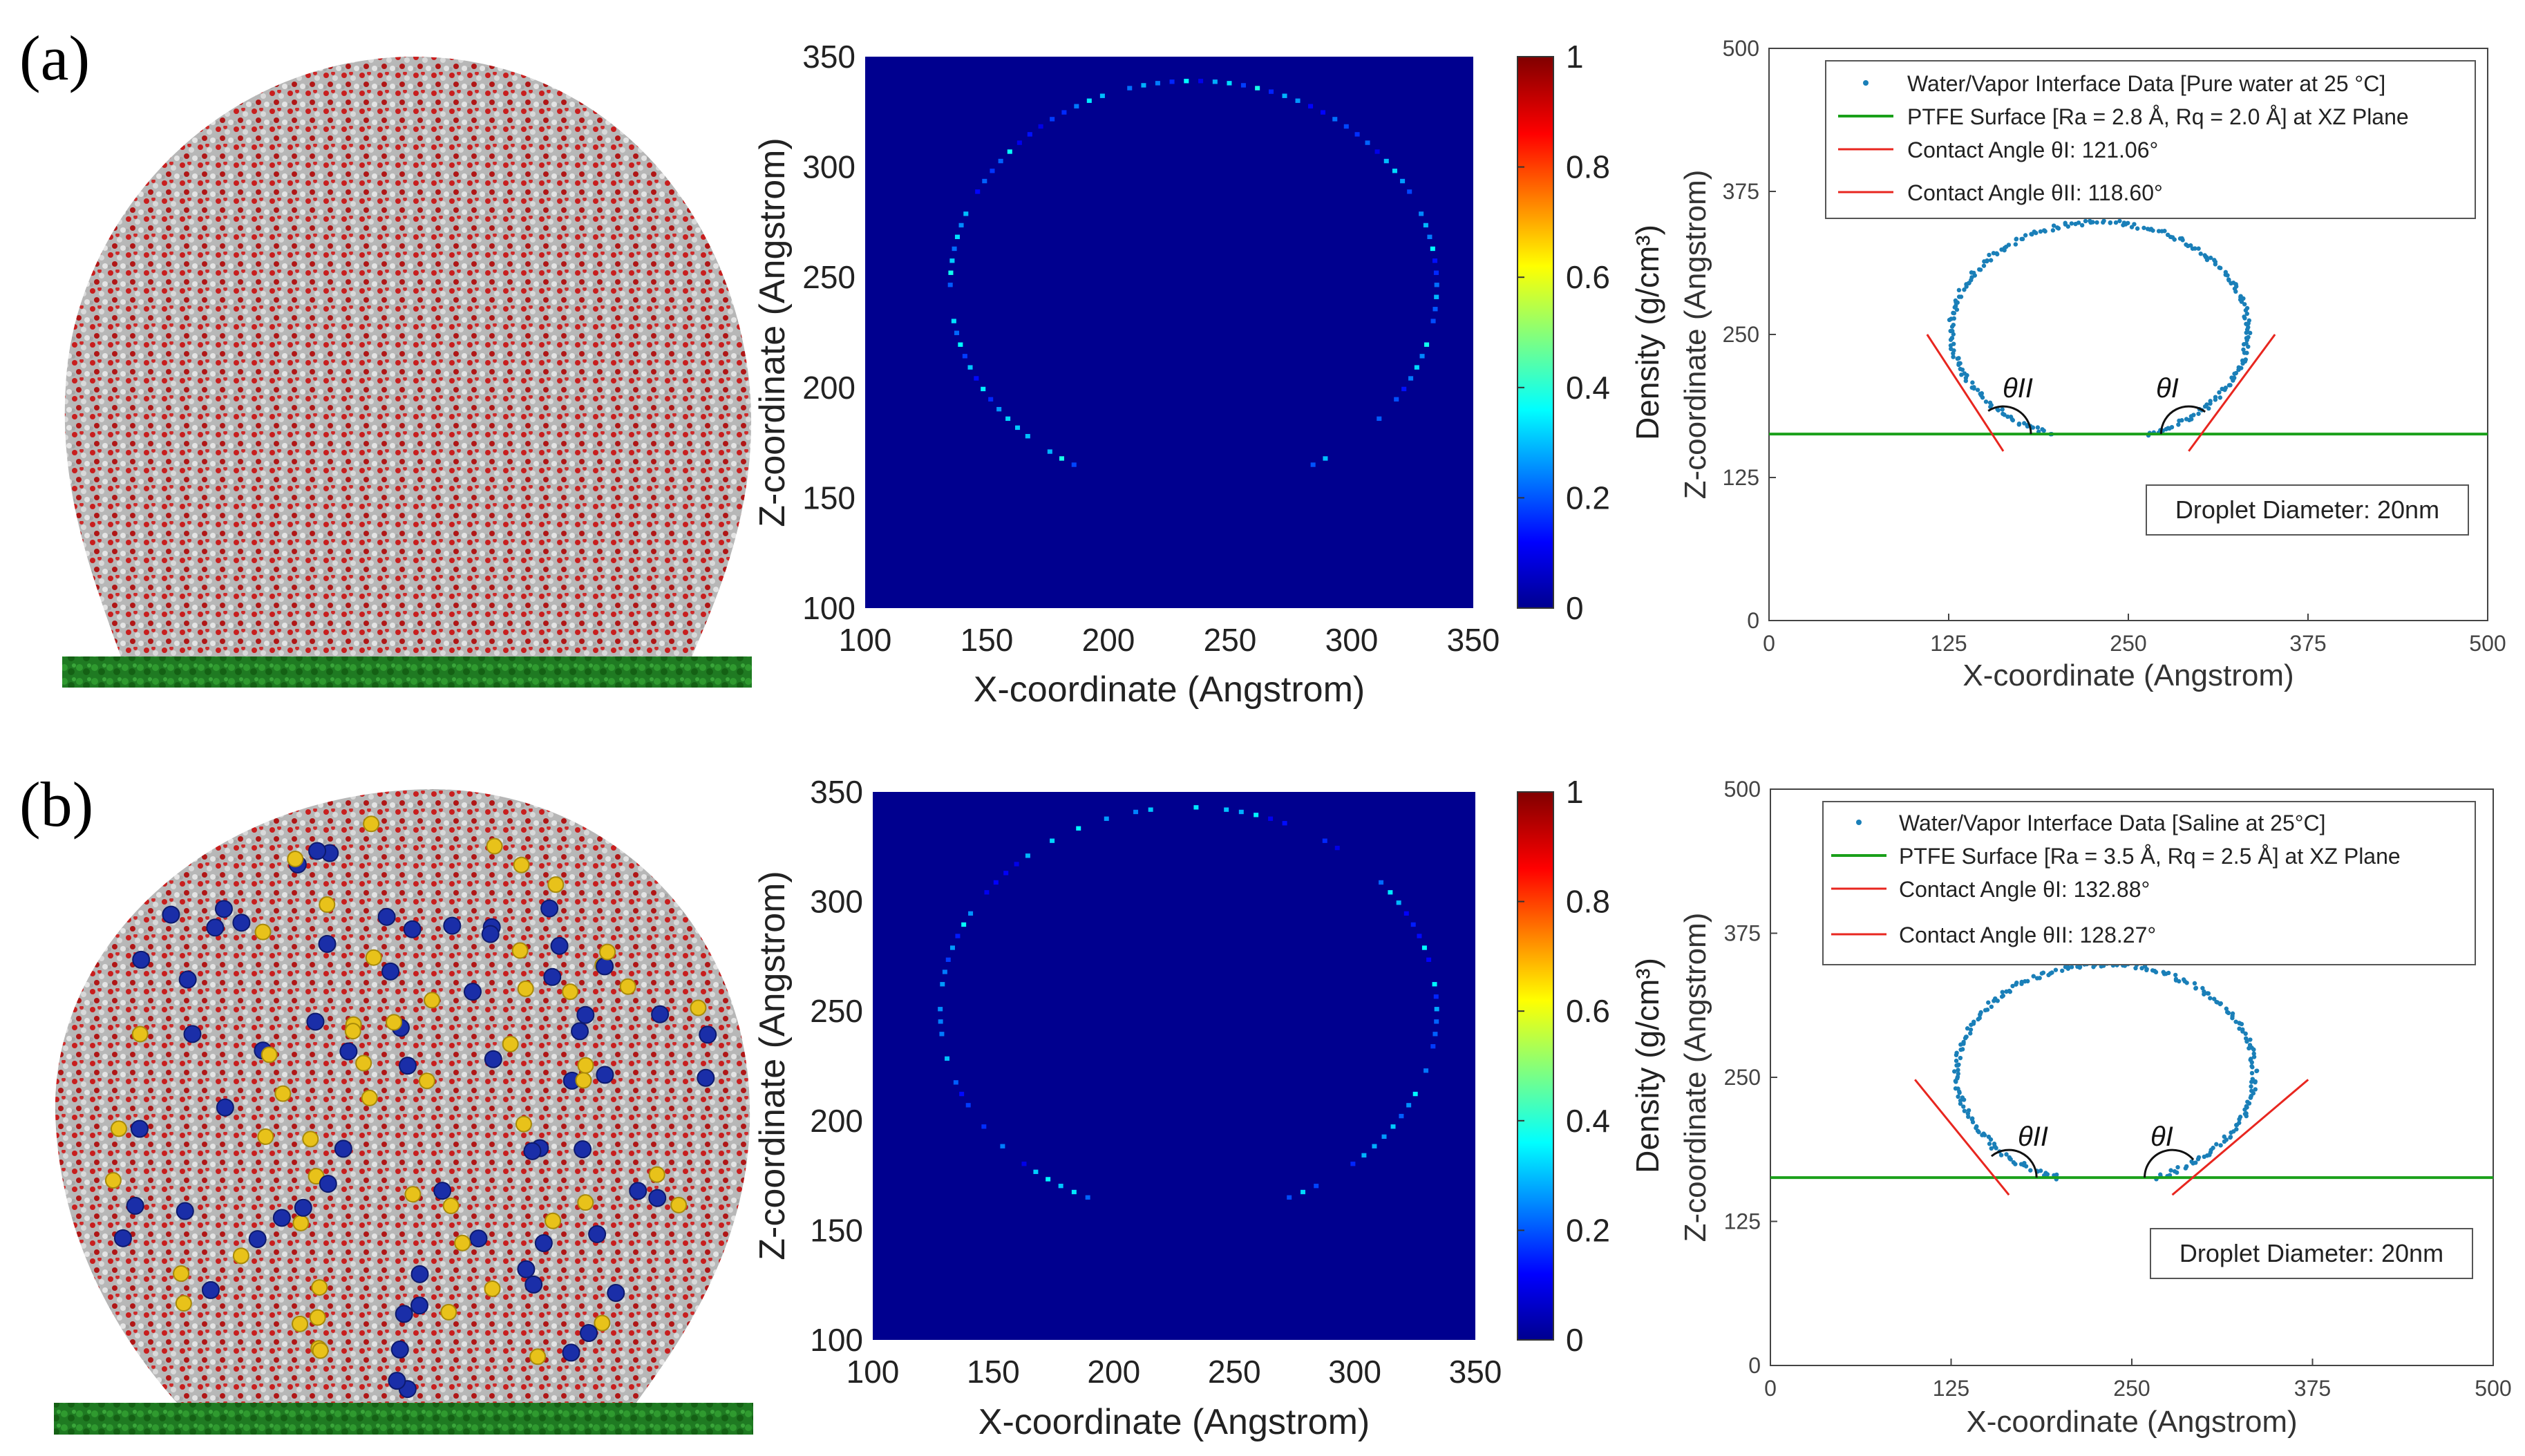 Image resolution: width=2525 pixels, height=1456 pixels. Describe the element at coordinates (1859, 822) in the screenshot. I see `legend-marker-interface-b` at that location.